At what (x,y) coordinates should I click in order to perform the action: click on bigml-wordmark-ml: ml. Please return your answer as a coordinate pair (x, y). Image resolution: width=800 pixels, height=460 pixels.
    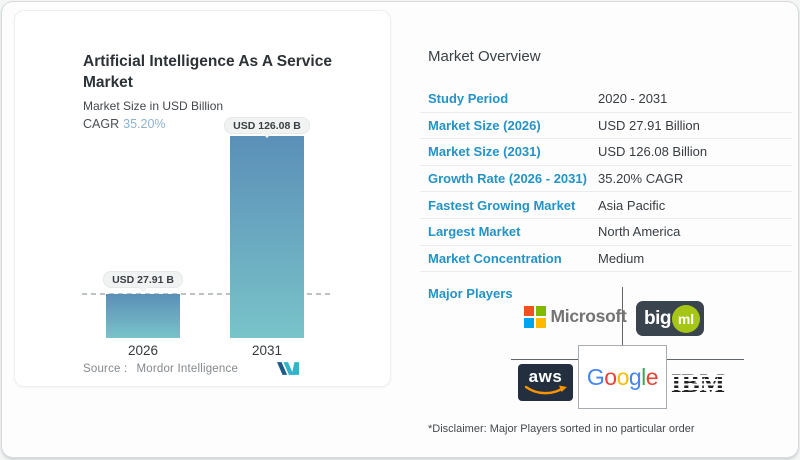
    Looking at the image, I should click on (686, 318).